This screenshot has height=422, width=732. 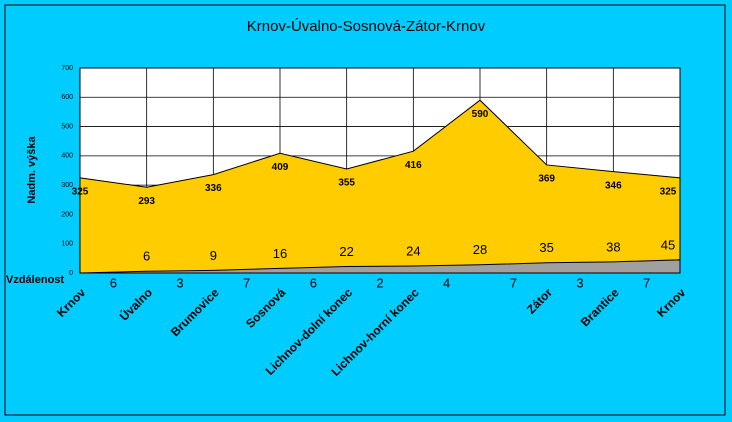 What do you see at coordinates (613, 185) in the screenshot?
I see `data-label: 346` at bounding box center [613, 185].